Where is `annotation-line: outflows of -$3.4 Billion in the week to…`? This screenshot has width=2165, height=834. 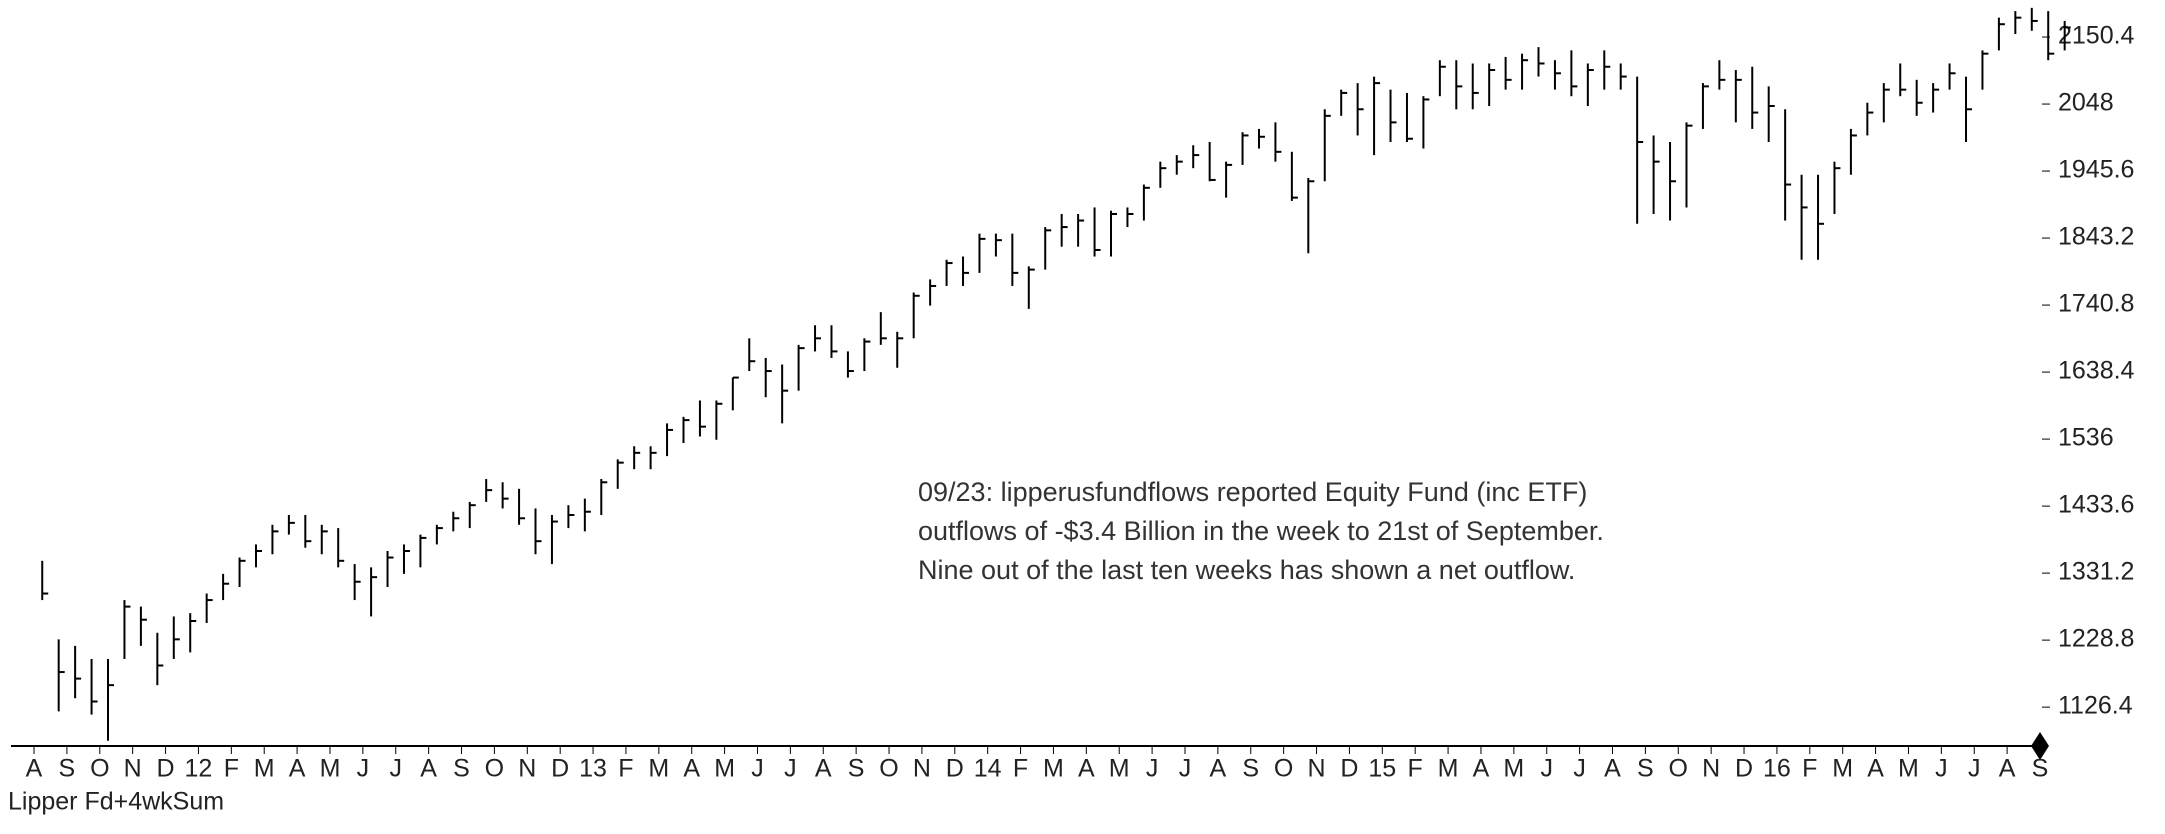
annotation-line: outflows of -$3.4 Billion in the week to… is located at coordinates (1261, 531).